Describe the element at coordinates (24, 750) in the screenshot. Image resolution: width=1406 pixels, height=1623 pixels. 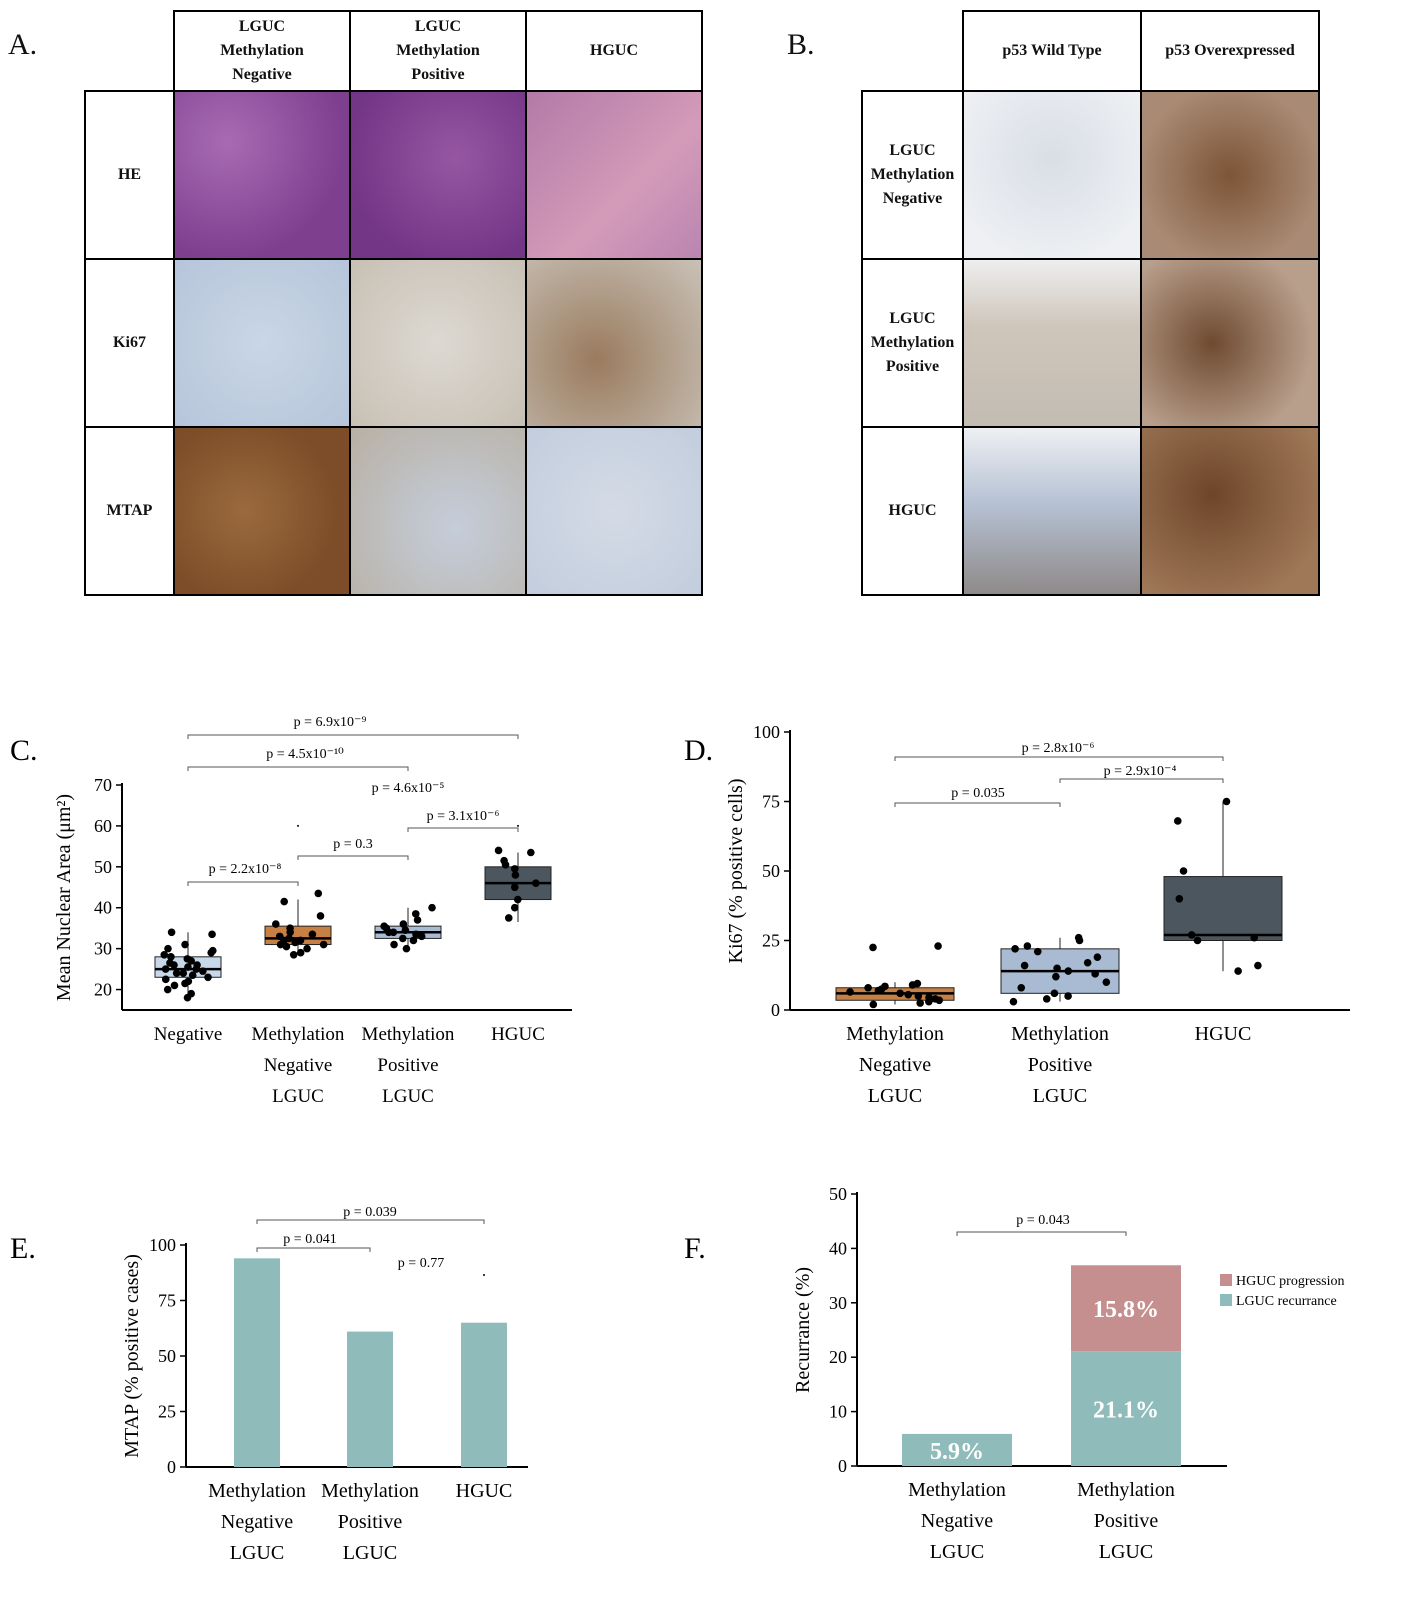
I see `panel-label: C.` at that location.